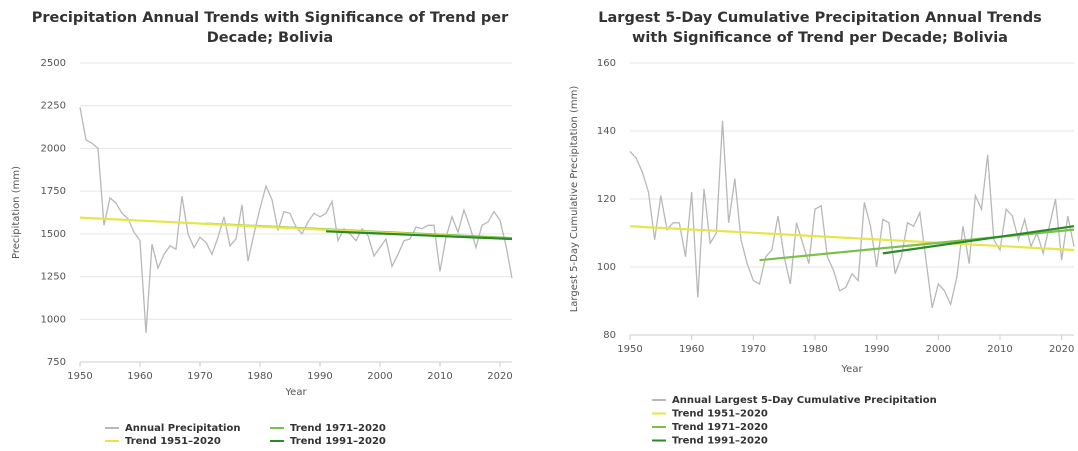 Image resolution: width=1078 pixels, height=451 pixels. Describe the element at coordinates (53, 148) in the screenshot. I see `y-tick-label: 2000` at that location.